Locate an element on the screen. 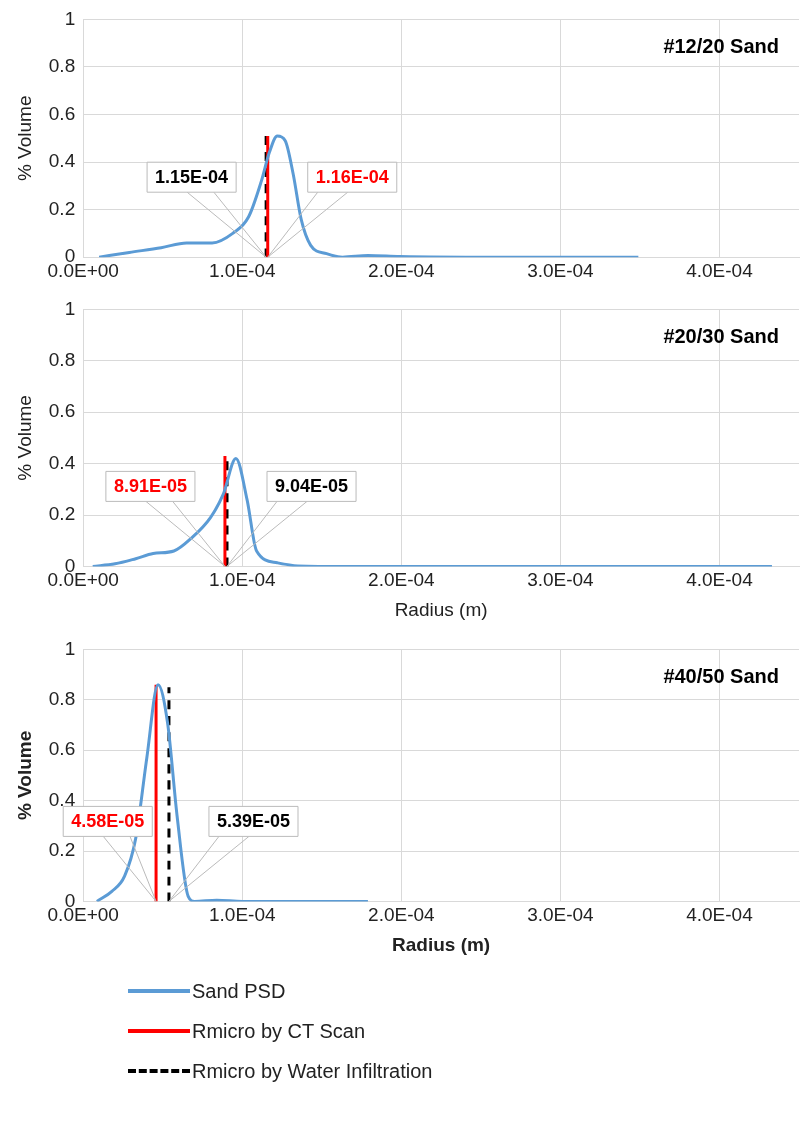 The image size is (811, 1132). legend-label: Rmicro by Water Infiltration is located at coordinates (312, 1071).